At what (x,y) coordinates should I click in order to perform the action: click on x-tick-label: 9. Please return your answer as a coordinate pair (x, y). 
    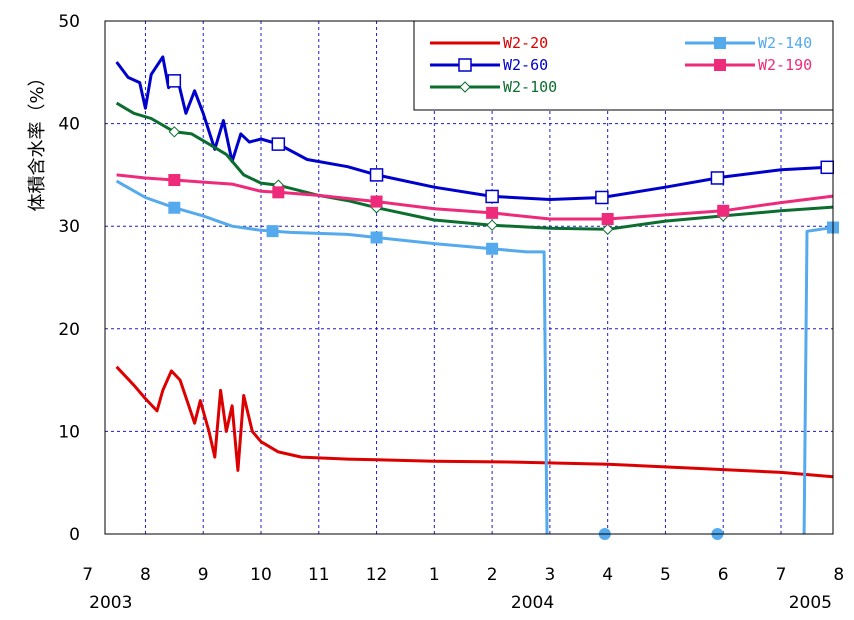
    Looking at the image, I should click on (203, 575).